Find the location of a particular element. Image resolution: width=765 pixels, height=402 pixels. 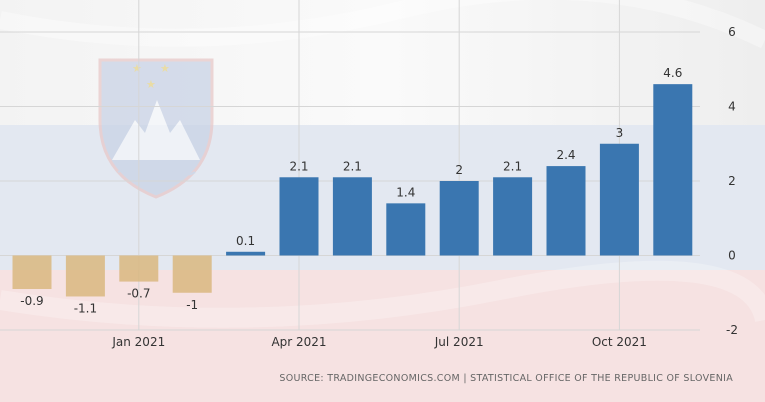

y-tick-label-1: 0 is located at coordinates (732, 256).